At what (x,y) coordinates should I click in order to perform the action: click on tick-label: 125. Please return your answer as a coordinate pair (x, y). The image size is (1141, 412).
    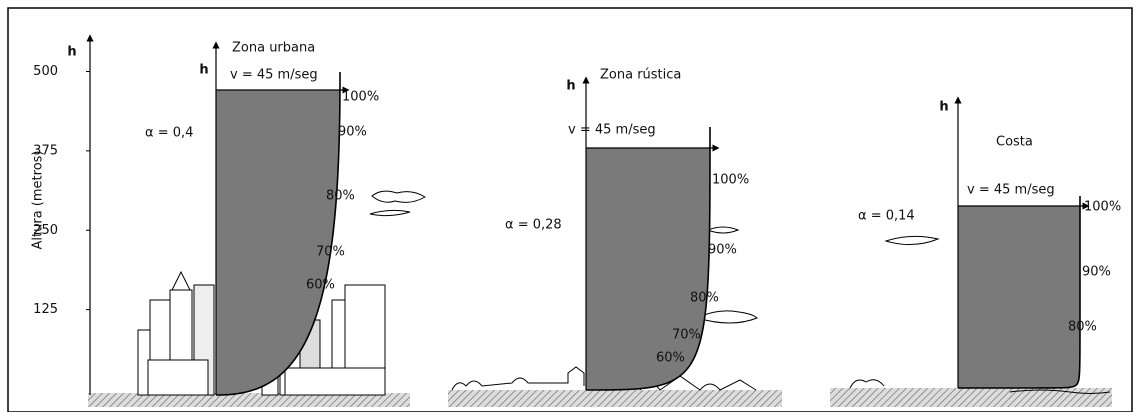
    Looking at the image, I should click on (45, 309).